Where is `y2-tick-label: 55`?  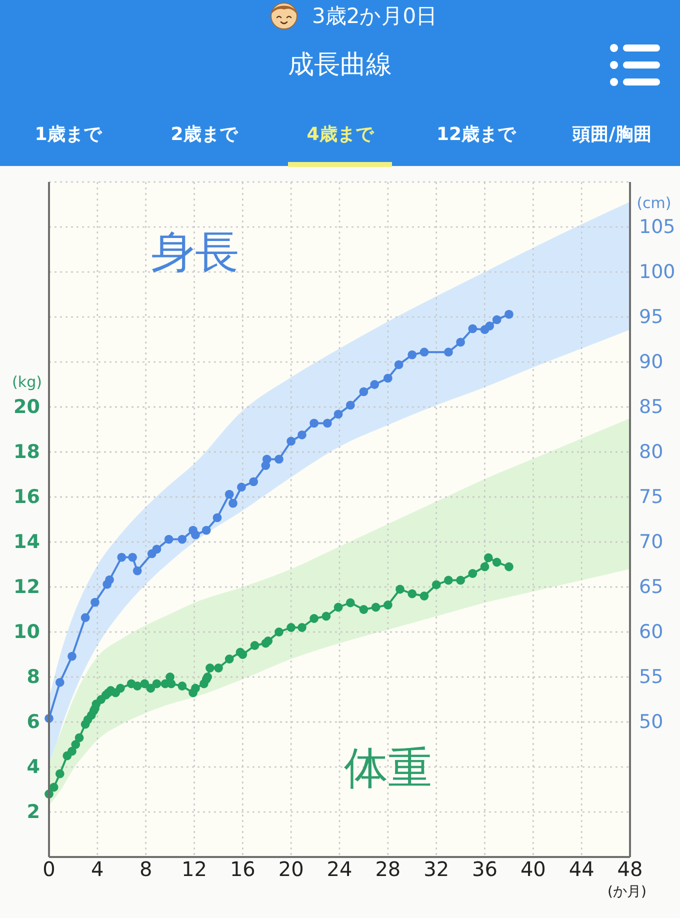
y2-tick-label: 55 is located at coordinates (651, 677).